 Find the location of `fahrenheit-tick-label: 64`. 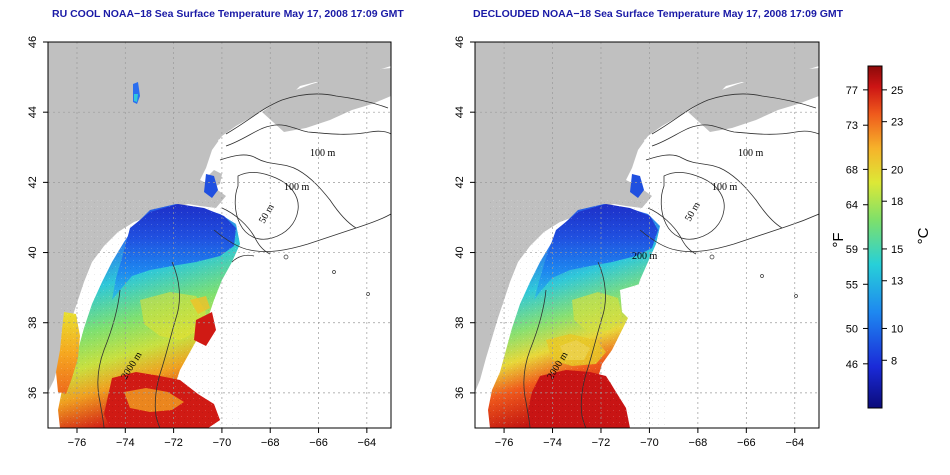

fahrenheit-tick-label: 64 is located at coordinates (852, 206).